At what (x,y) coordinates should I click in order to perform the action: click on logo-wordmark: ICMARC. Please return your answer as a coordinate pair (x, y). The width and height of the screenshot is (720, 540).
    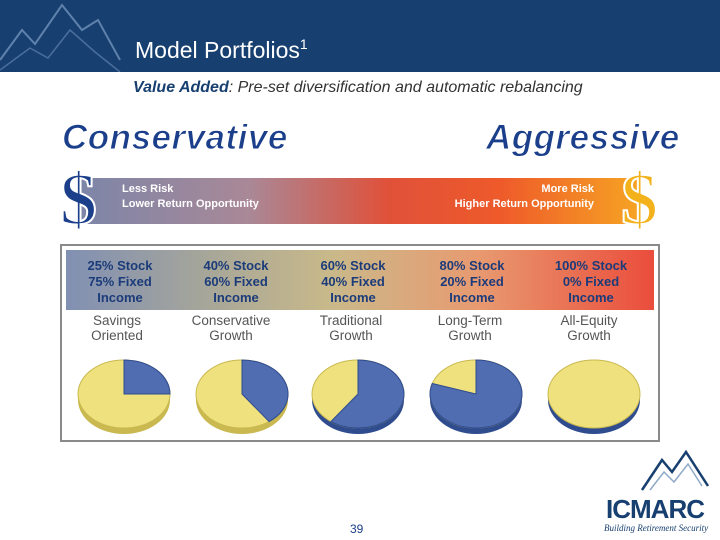
    Looking at the image, I should click on (655, 509).